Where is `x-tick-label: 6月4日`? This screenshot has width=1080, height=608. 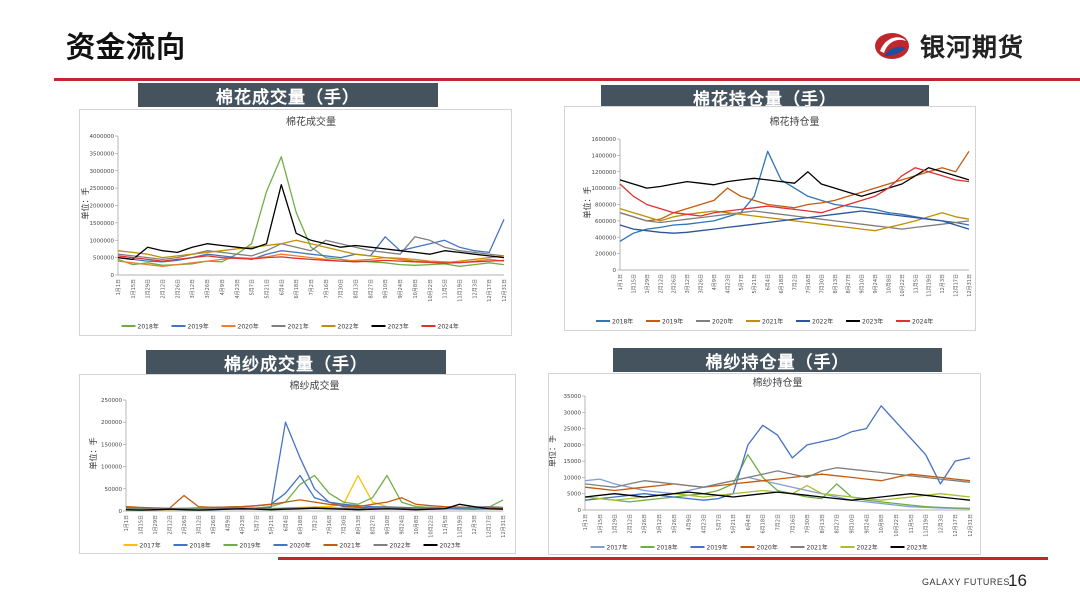 x-tick-label: 6月4日 is located at coordinates (287, 523).